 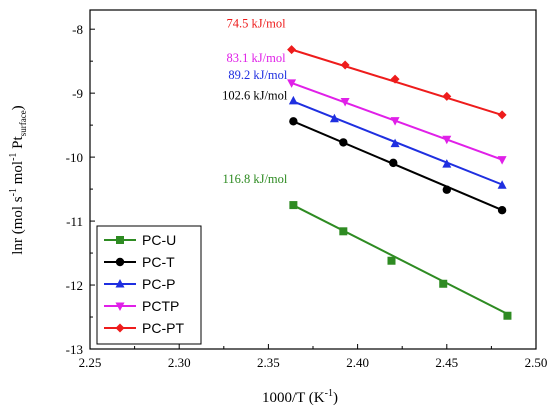 I want to click on x-tick-label: 2.35, so click(x=268, y=362).